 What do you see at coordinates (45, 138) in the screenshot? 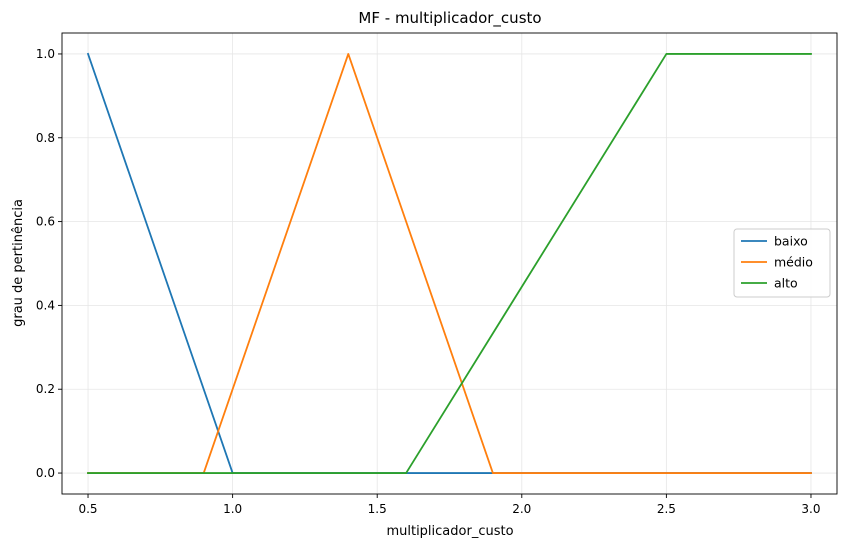
I see `y-tick-label: 0.8` at bounding box center [45, 138].